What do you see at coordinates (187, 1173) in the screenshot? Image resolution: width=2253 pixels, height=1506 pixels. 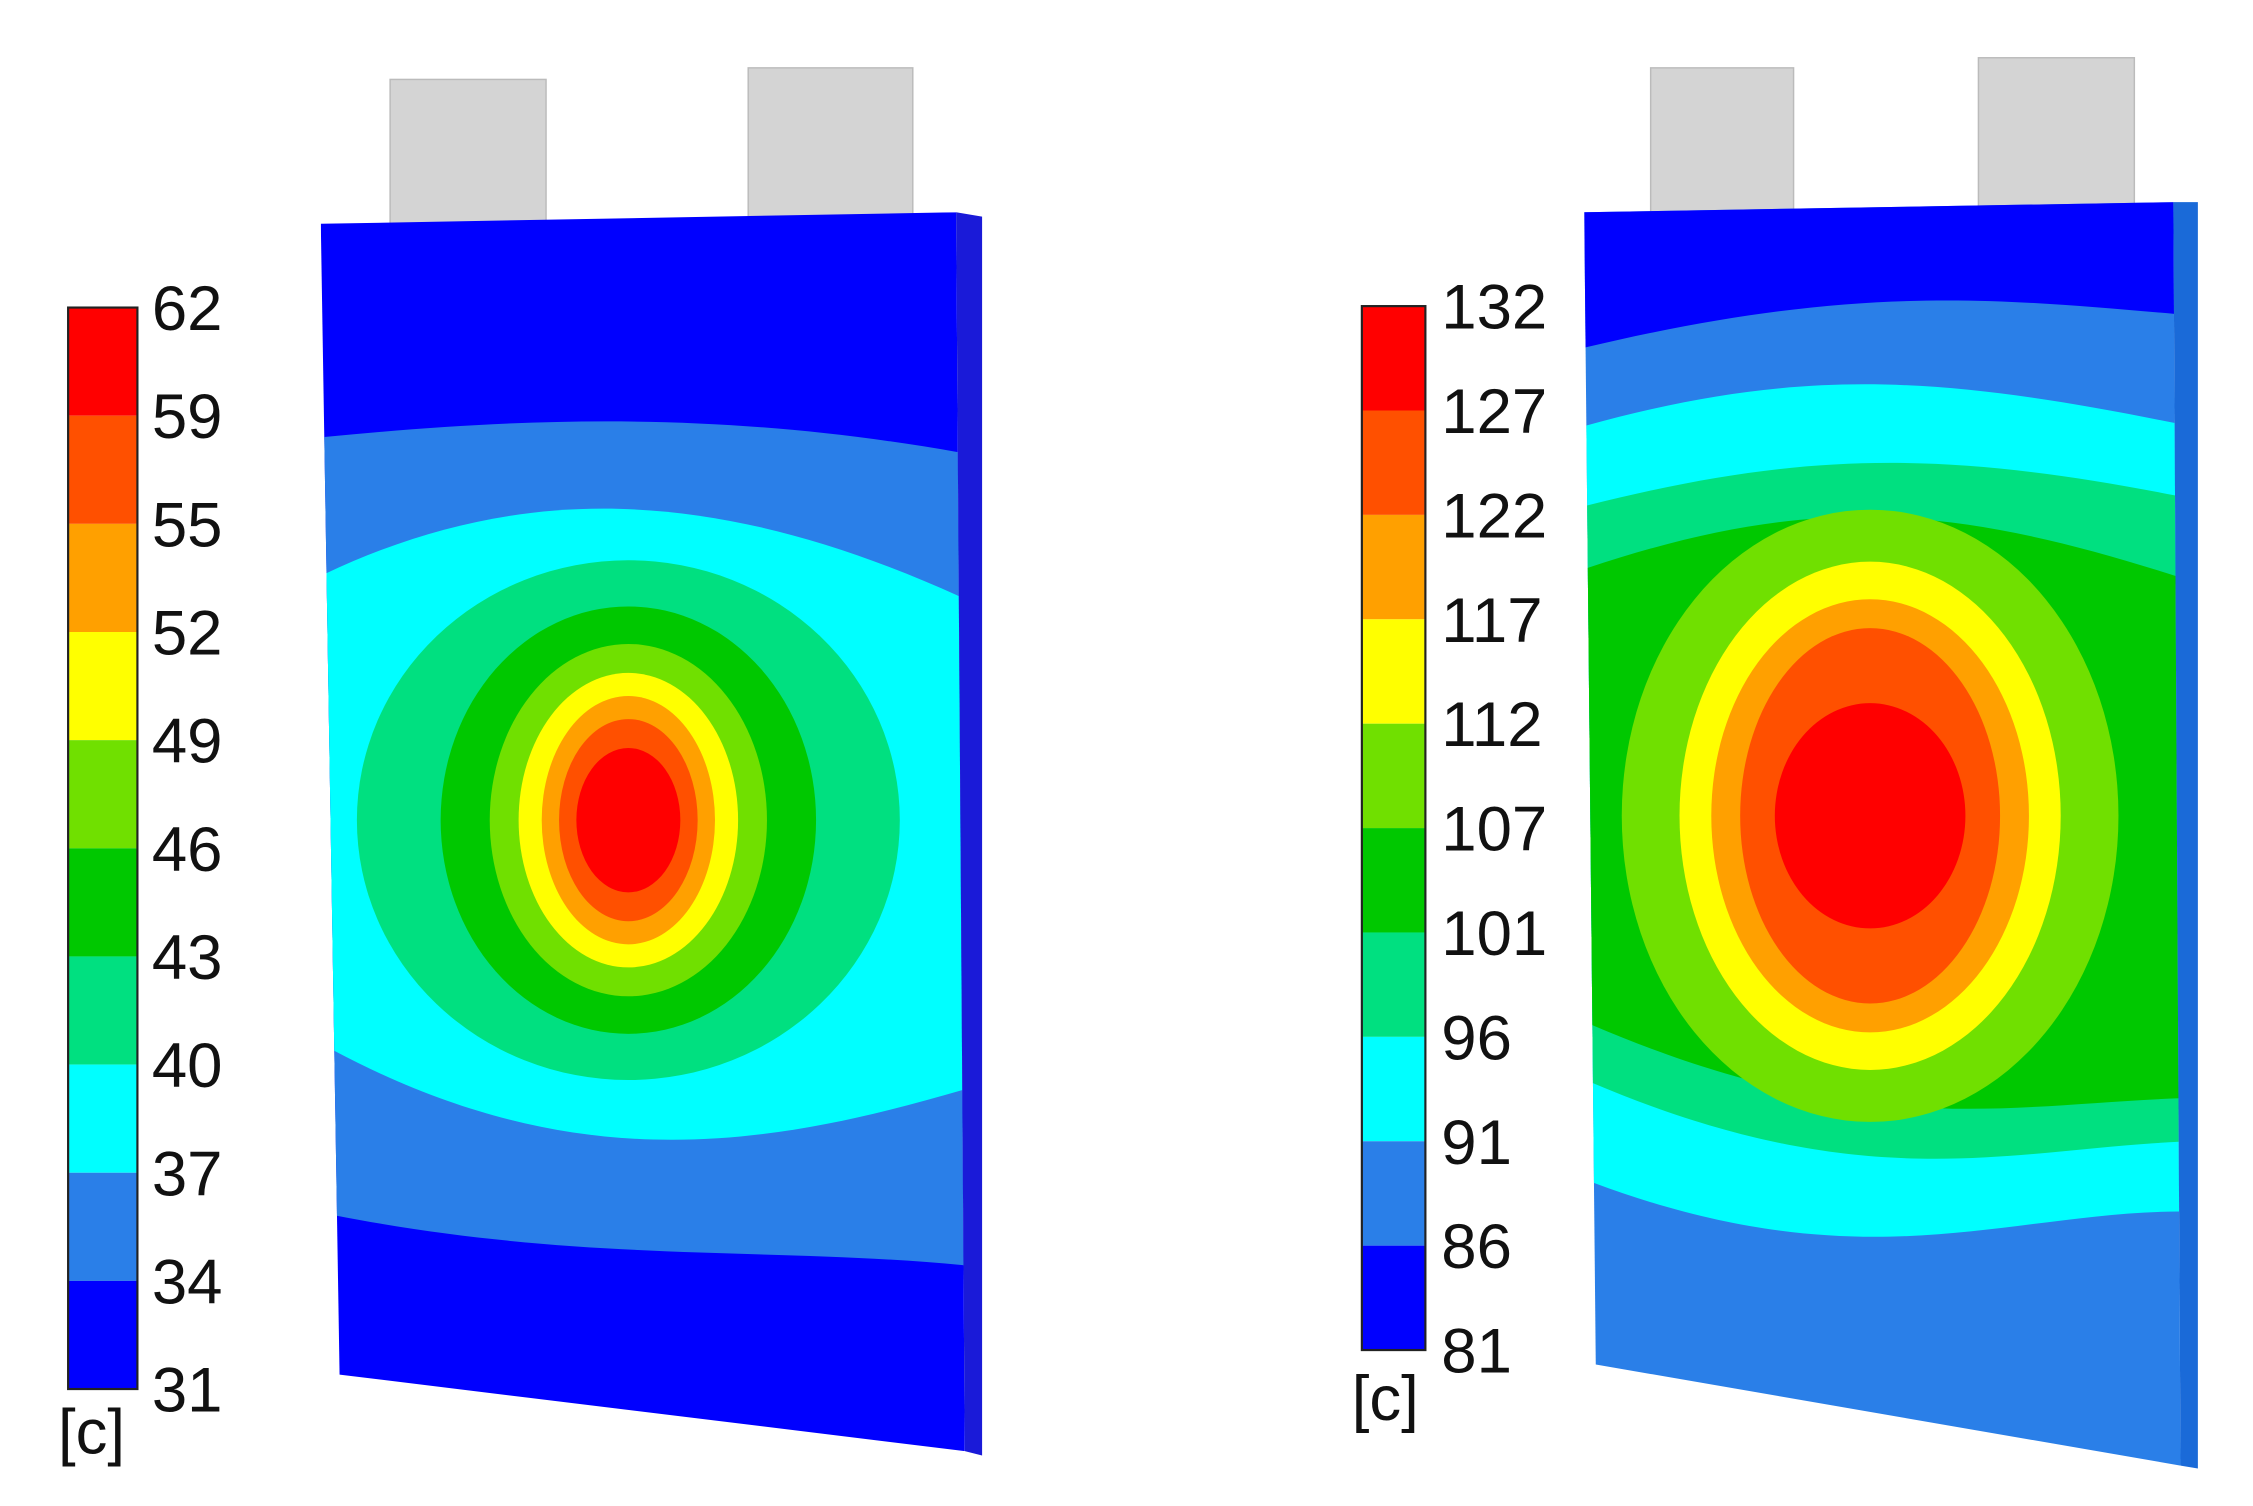 I see `colorbar-tick-label: 37` at bounding box center [187, 1173].